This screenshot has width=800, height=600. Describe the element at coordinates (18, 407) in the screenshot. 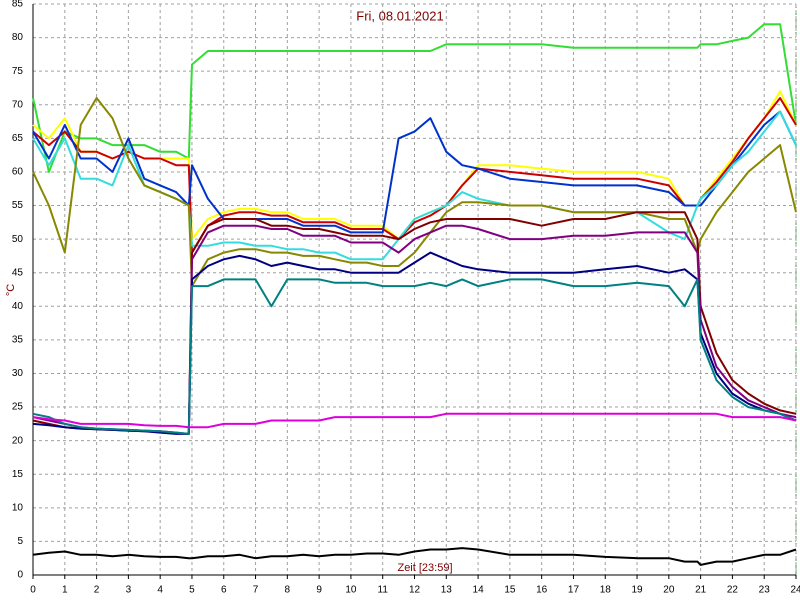

I see `y-tick-label: 25` at that location.